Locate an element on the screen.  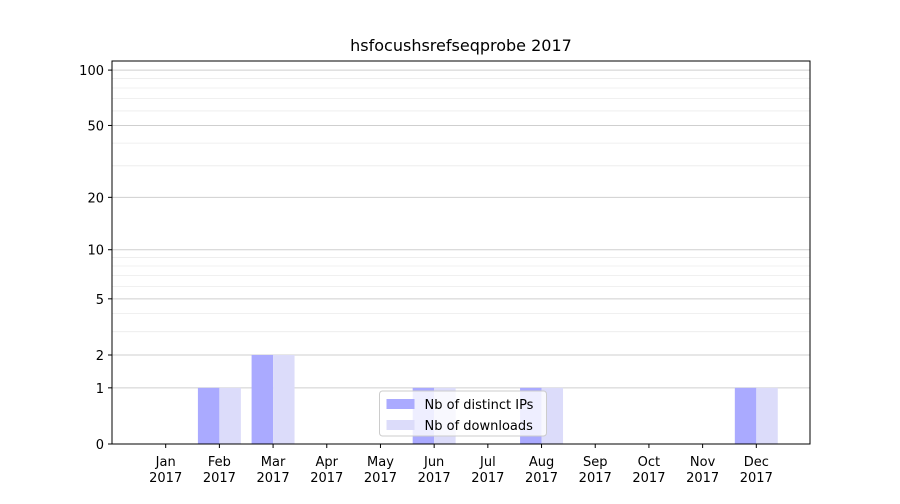
legend-label: Nb of downloads is located at coordinates (479, 426).